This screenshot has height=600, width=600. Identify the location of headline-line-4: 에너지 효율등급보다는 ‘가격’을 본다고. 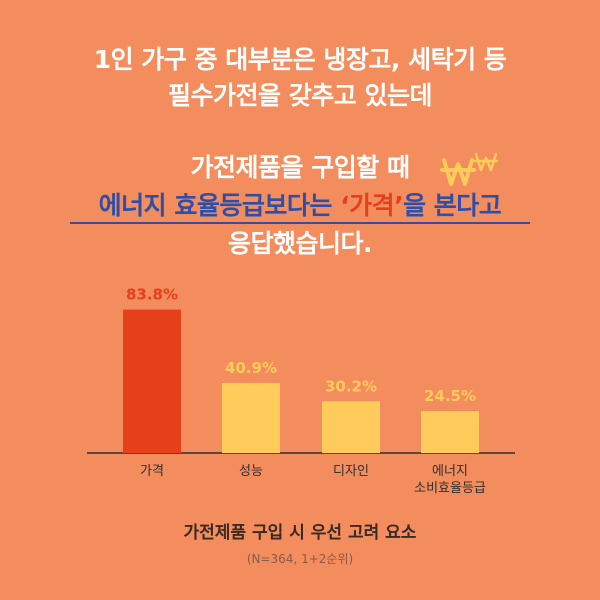
(300, 206).